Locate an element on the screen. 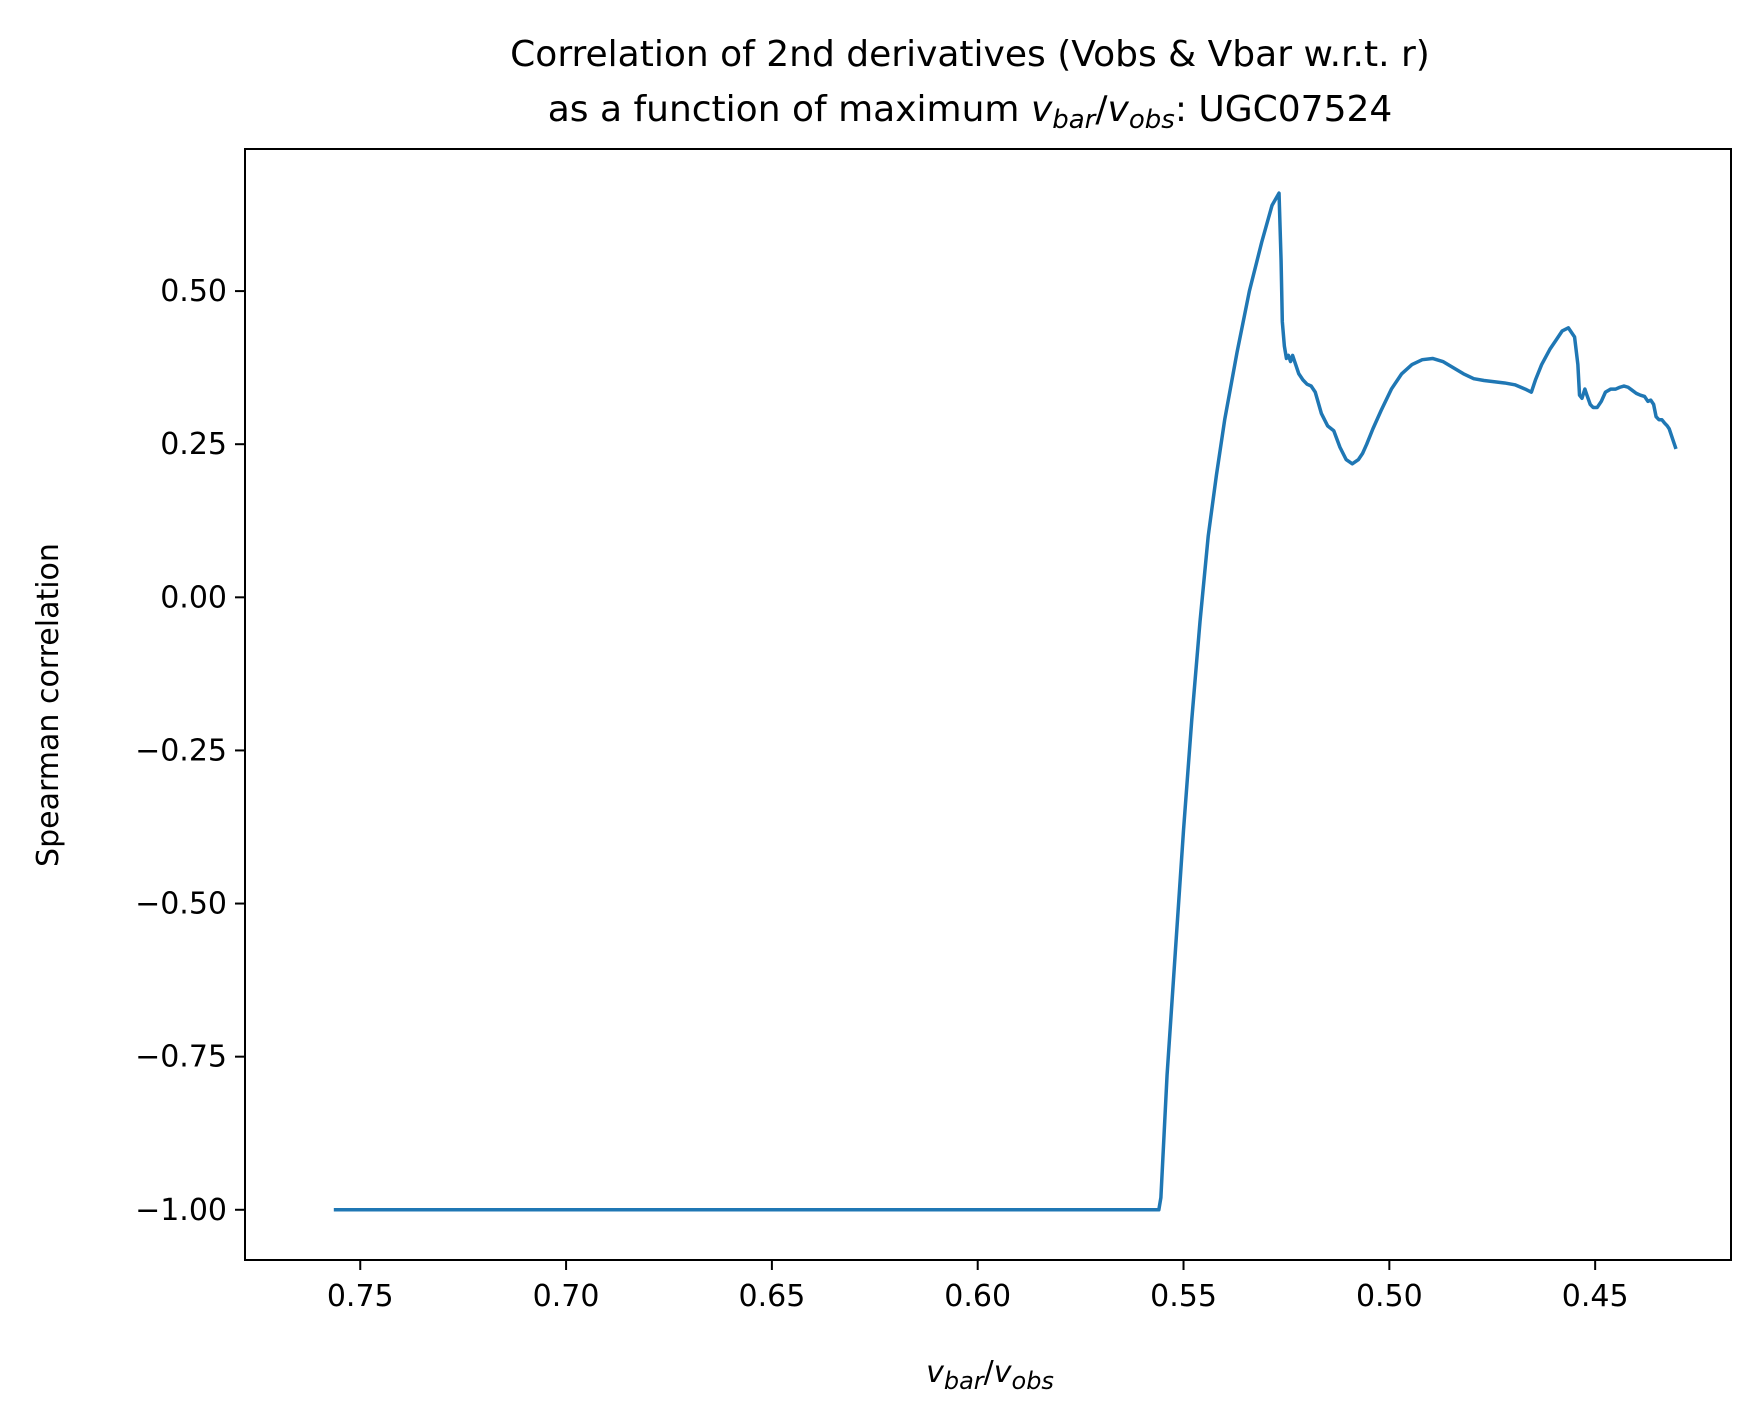 The width and height of the screenshot is (1763, 1419). y-tick-label: −1.00 is located at coordinates (181, 1210).